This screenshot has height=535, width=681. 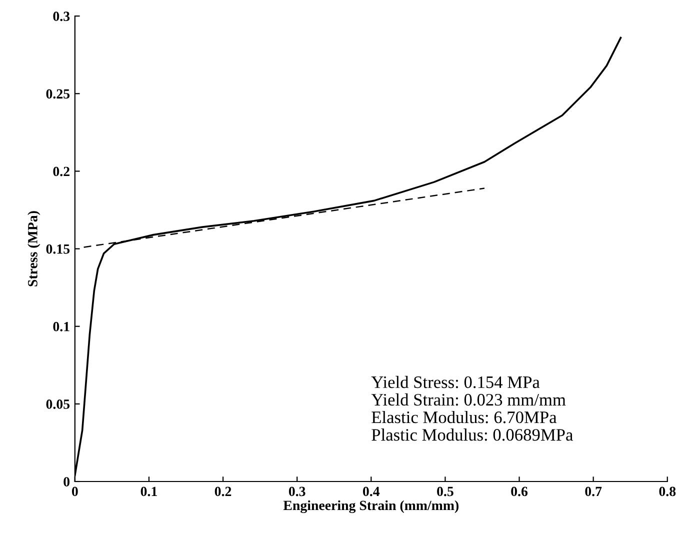 What do you see at coordinates (58, 249) in the screenshot?
I see `y-tick-label: 0.15` at bounding box center [58, 249].